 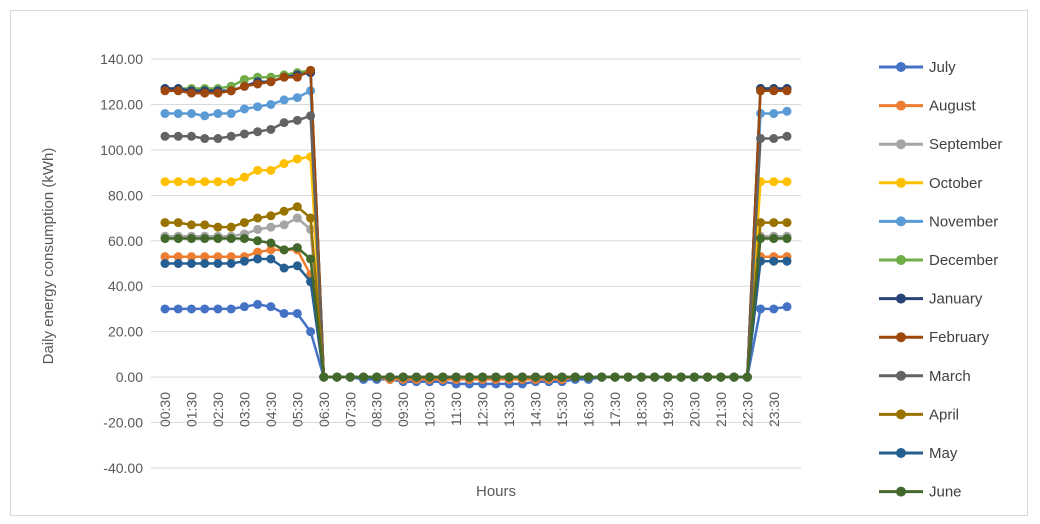 What do you see at coordinates (496, 491) in the screenshot?
I see `x-axis-title: Hours` at bounding box center [496, 491].